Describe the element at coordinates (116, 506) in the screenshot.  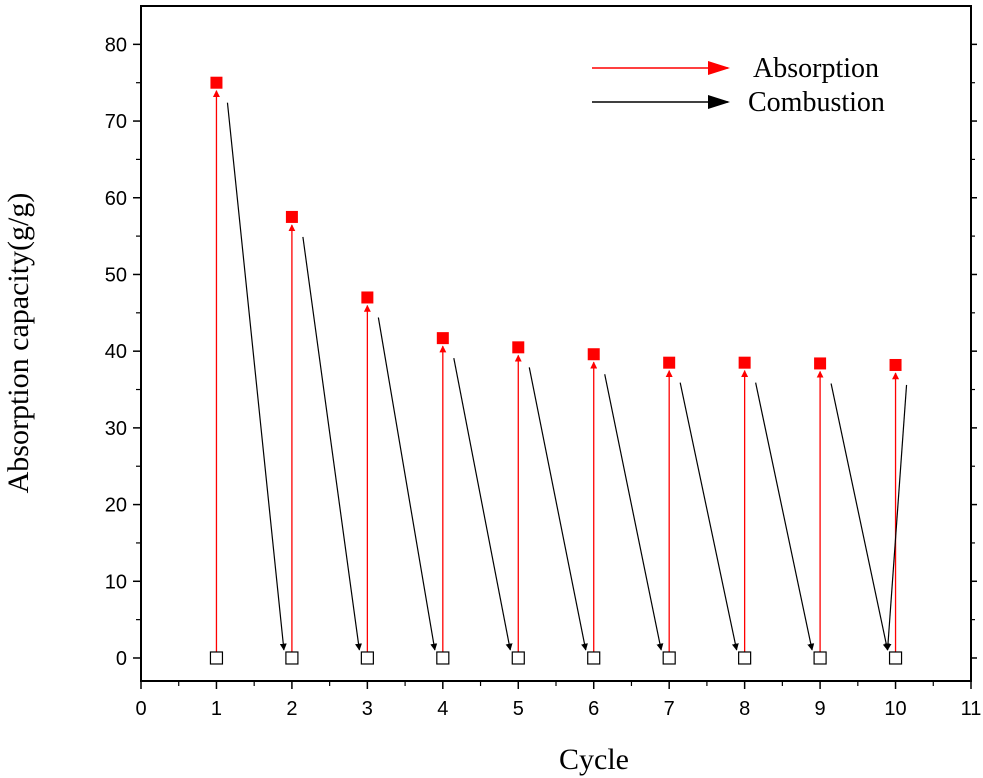
I see `y-tick-label: 20` at that location.